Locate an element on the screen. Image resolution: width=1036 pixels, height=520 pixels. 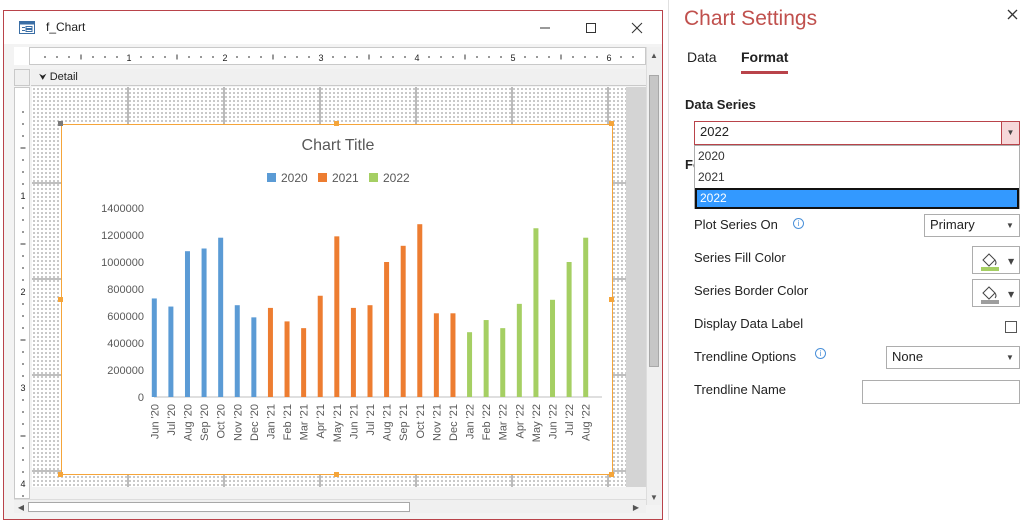
form-titlebar: f_Chart is located at coordinates (333, 27).